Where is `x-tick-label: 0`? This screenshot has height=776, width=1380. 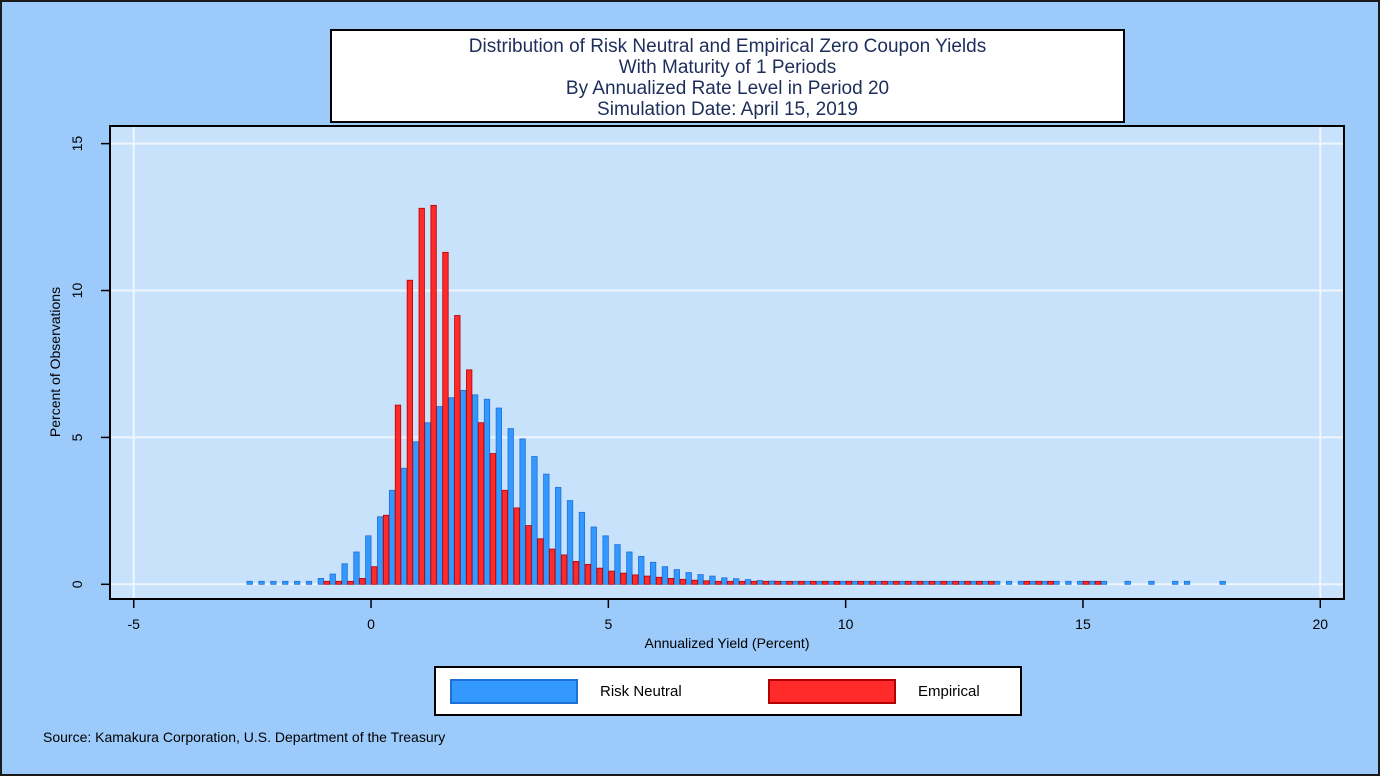
x-tick-label: 0 is located at coordinates (371, 624).